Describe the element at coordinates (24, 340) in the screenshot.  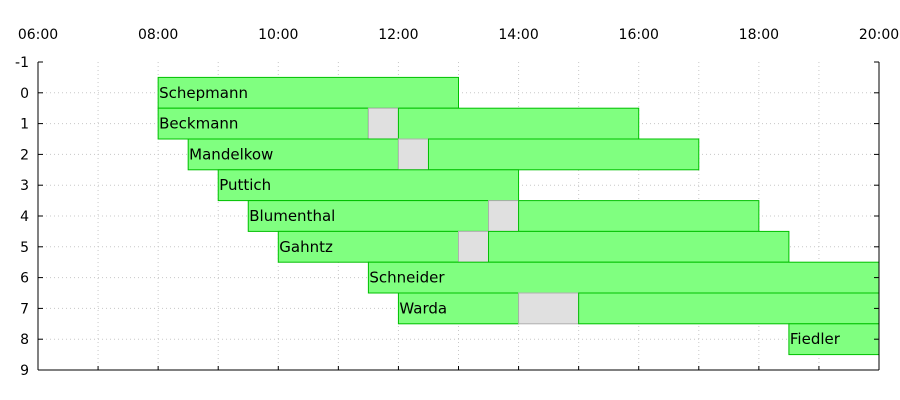
I see `y-tick-label: 8` at that location.